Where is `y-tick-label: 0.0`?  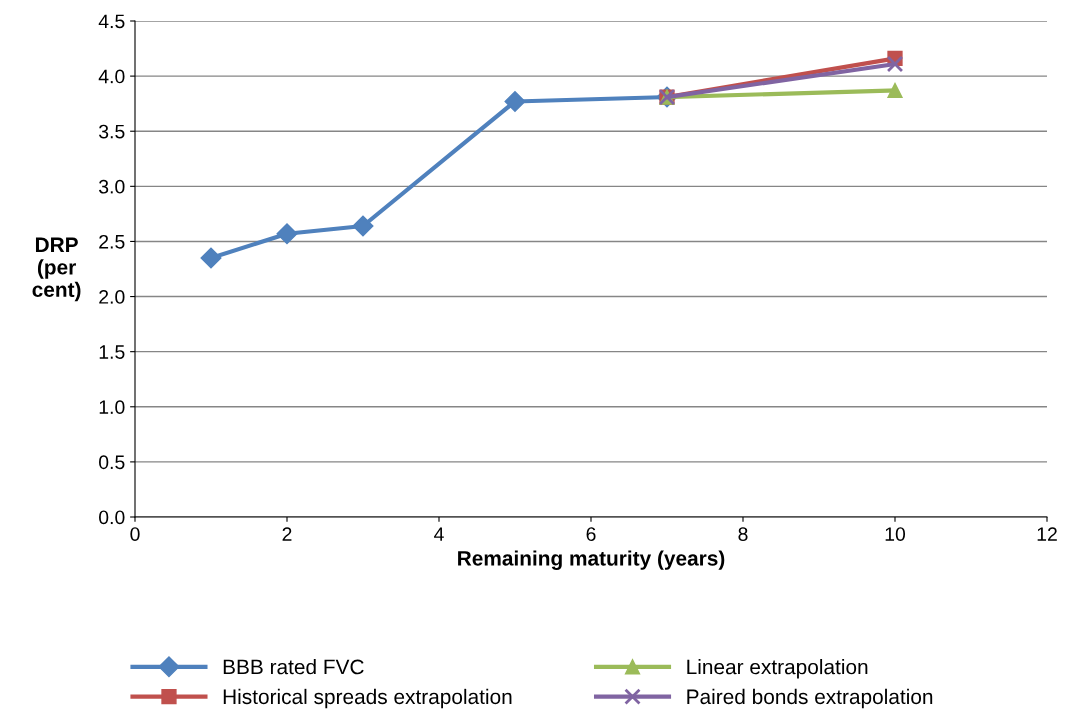
y-tick-label: 0.0 is located at coordinates (112, 517).